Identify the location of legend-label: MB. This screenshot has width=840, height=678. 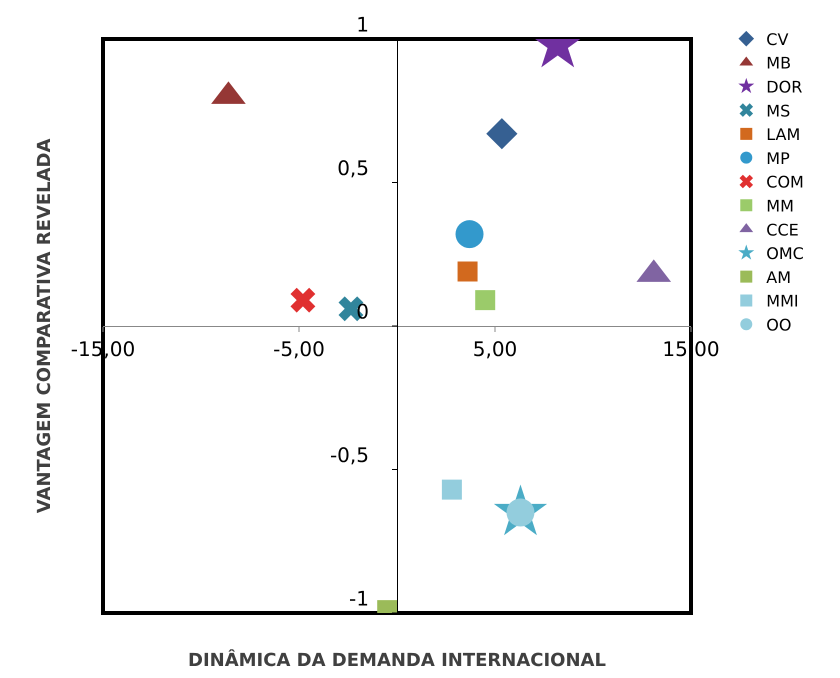
(779, 63).